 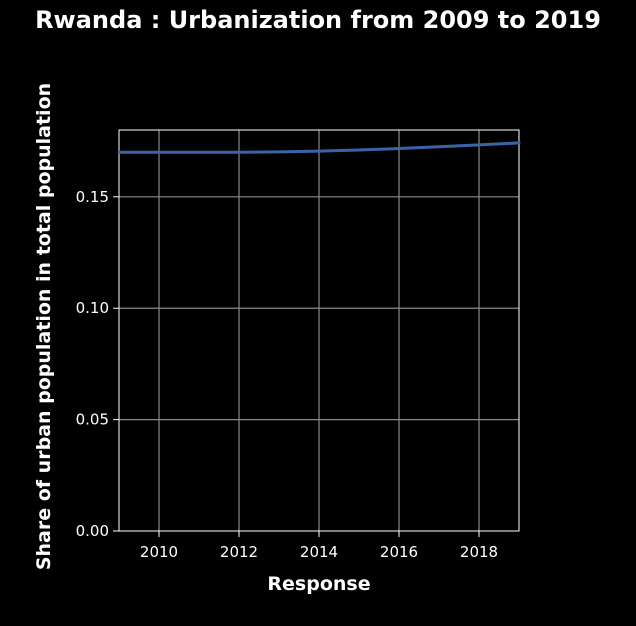 I want to click on x-tick-label: 2018, so click(x=479, y=552).